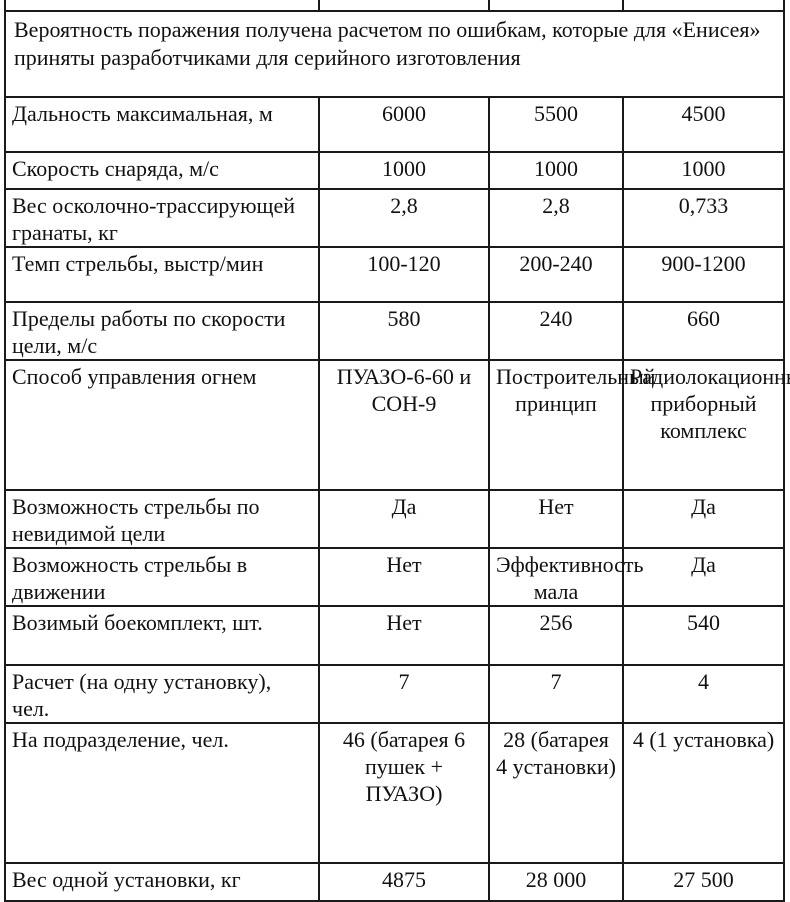  I want to click on row-label: Возимый боекомплект, шт., so click(162, 635).